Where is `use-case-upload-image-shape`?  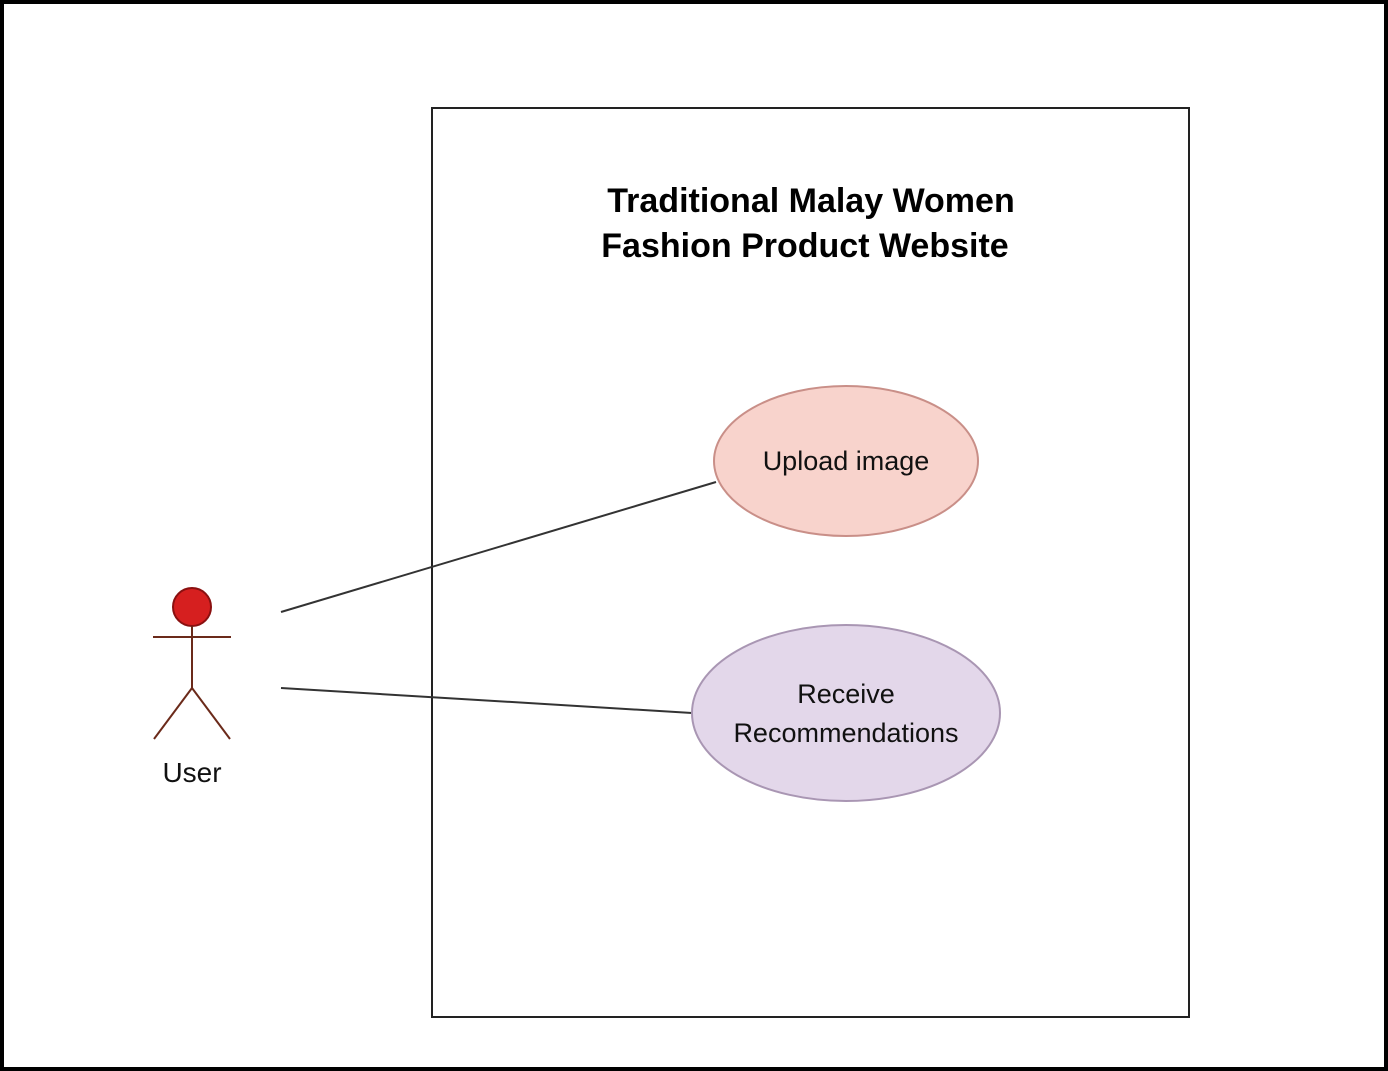
use-case-upload-image-shape is located at coordinates (846, 461).